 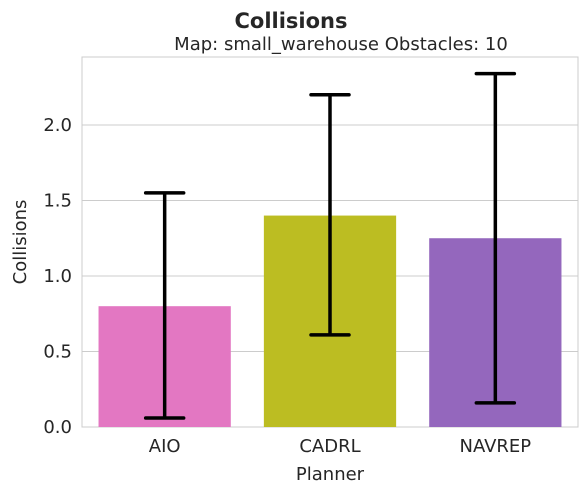 I want to click on x-tick-label: AIO, so click(x=165, y=446).